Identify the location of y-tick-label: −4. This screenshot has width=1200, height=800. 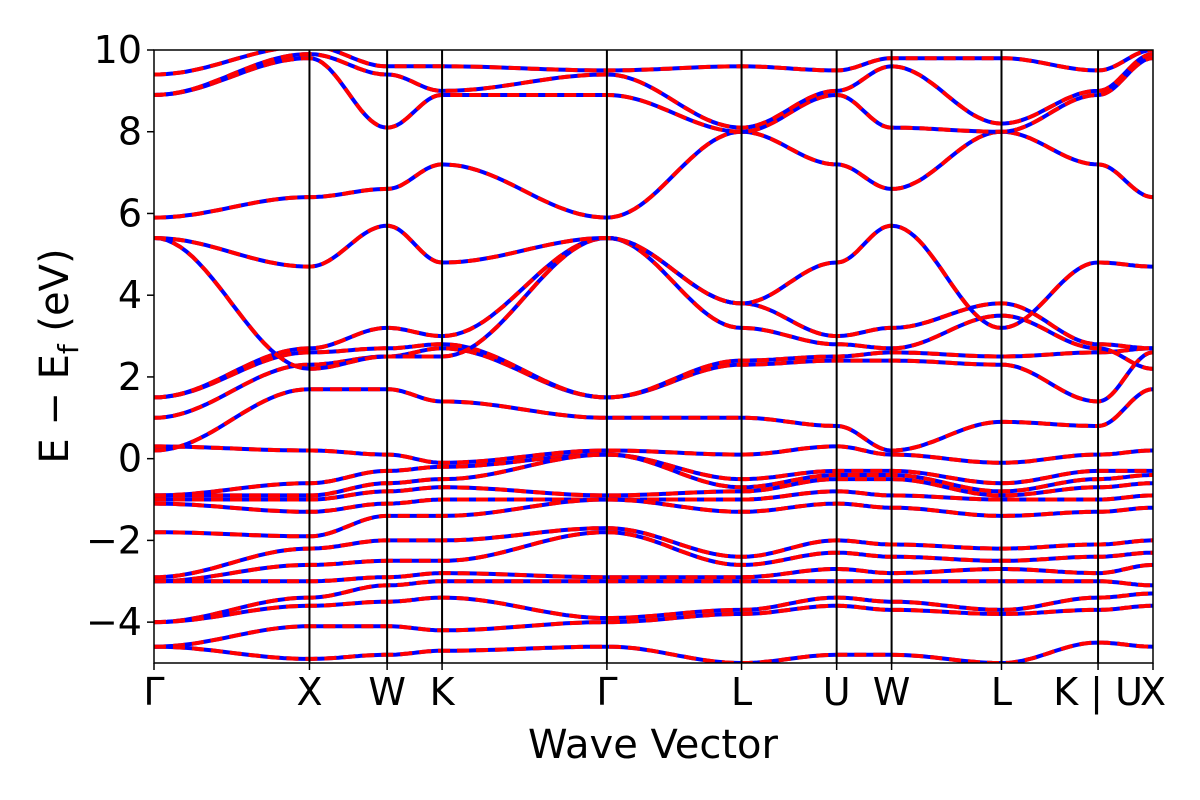
(114, 622).